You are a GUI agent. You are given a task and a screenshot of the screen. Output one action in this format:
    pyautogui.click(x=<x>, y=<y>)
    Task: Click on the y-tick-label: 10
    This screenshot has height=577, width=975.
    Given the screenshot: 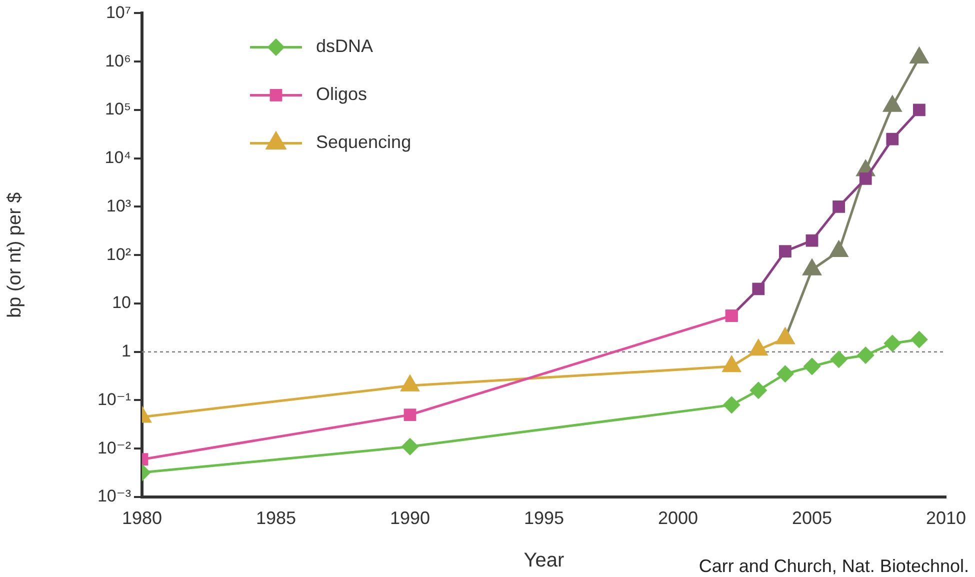 What is the action you would take?
    pyautogui.click(x=121, y=302)
    